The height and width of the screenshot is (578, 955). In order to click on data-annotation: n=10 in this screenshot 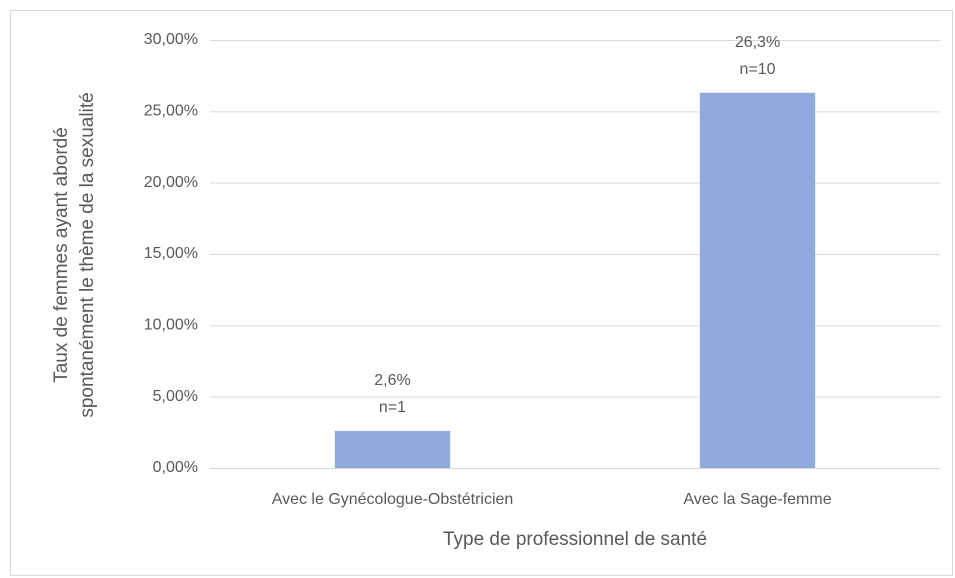, I will do `click(757, 69)`.